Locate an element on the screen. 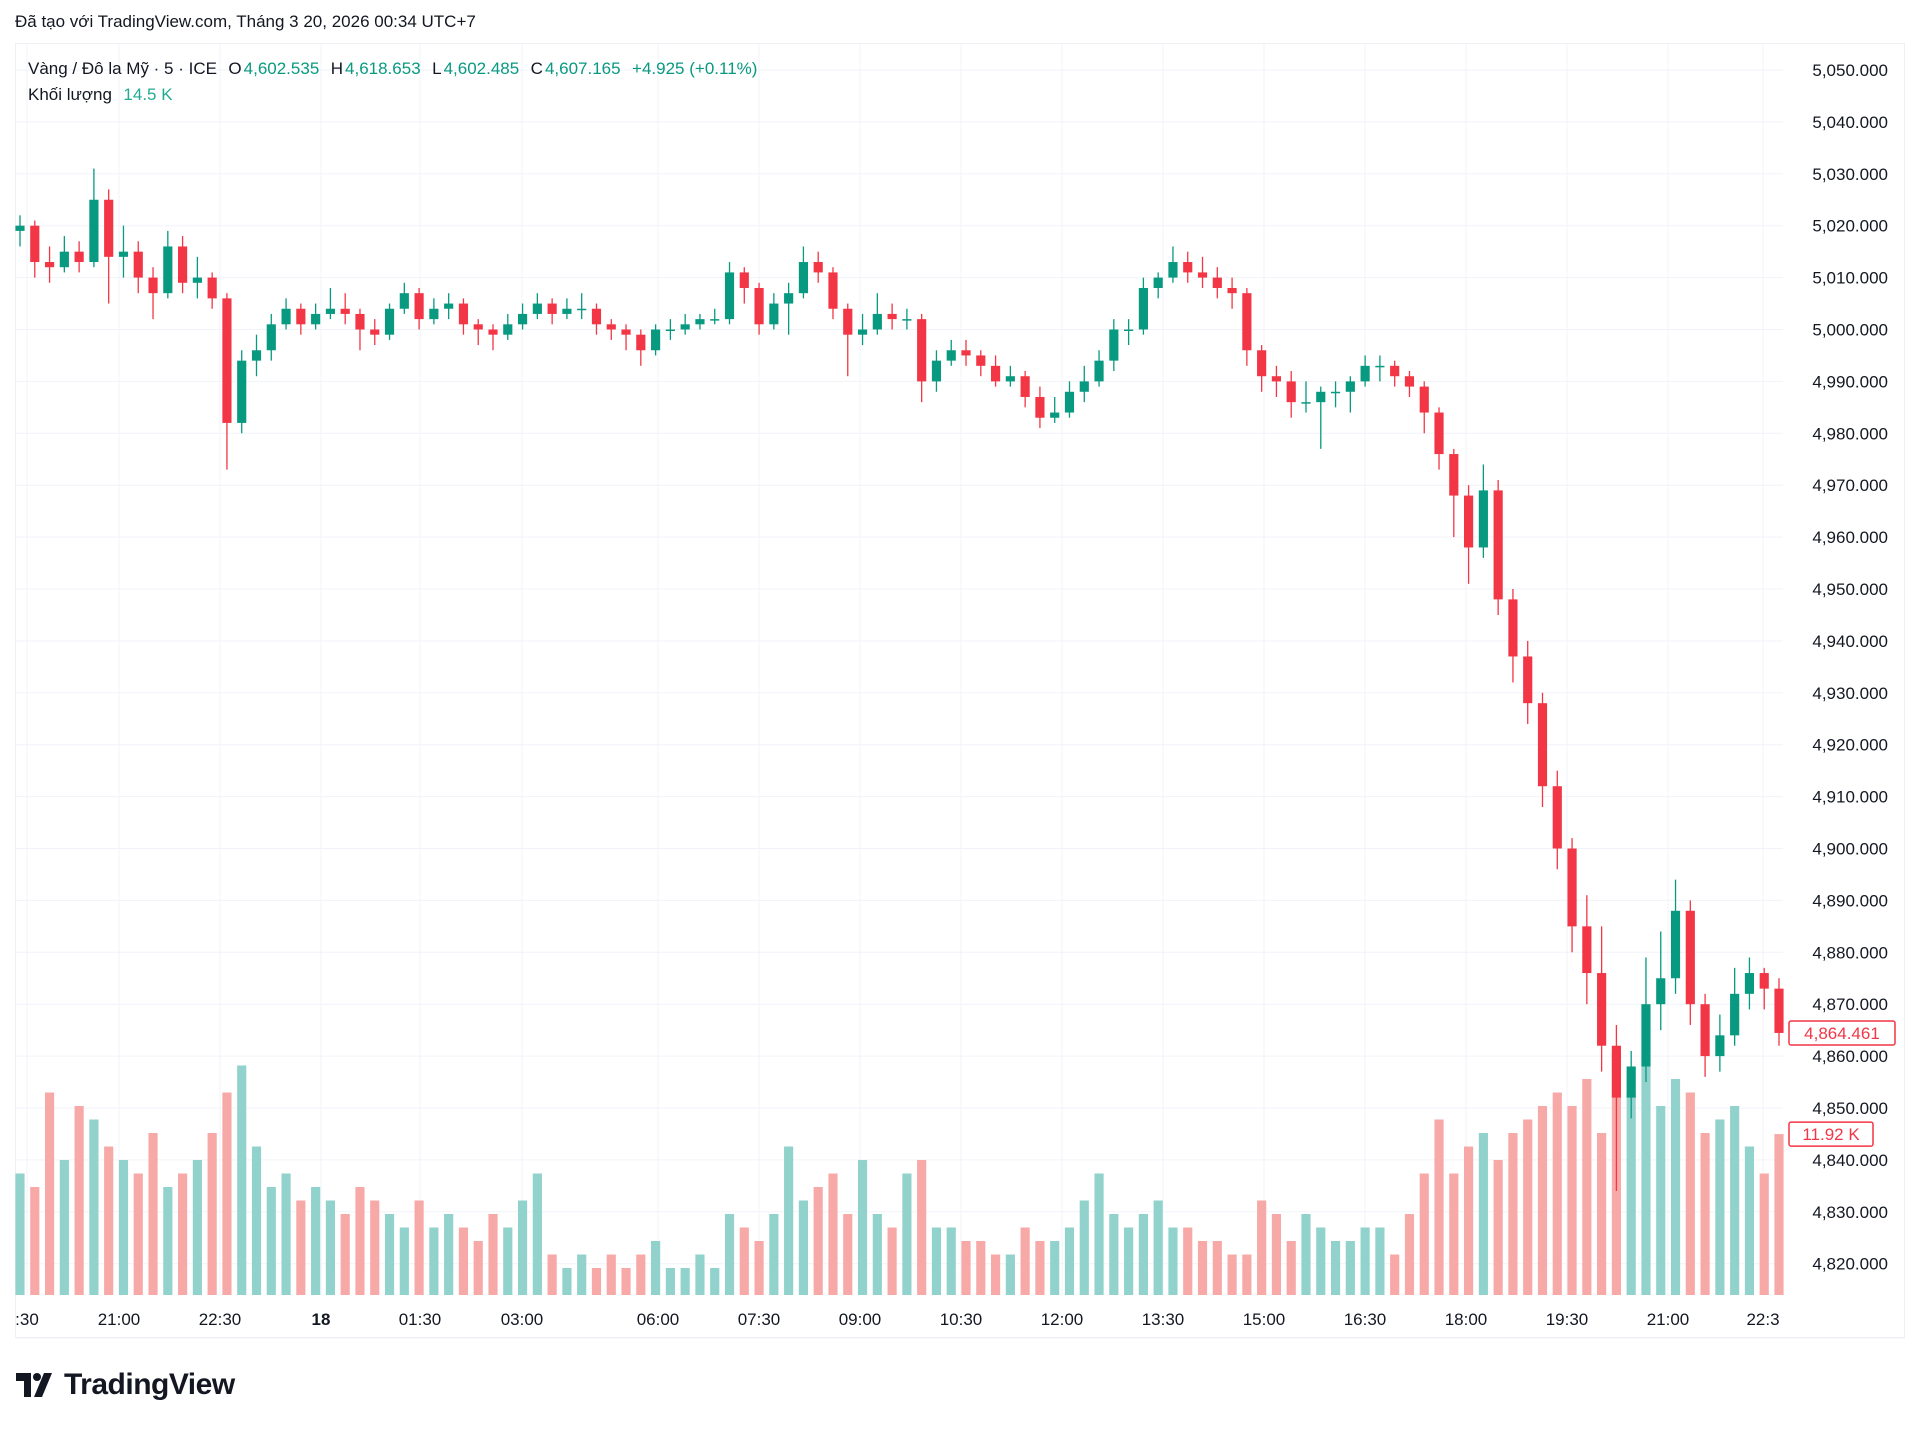 Image resolution: width=1920 pixels, height=1433 pixels. time-tick-label: 07:30 is located at coordinates (759, 1319).